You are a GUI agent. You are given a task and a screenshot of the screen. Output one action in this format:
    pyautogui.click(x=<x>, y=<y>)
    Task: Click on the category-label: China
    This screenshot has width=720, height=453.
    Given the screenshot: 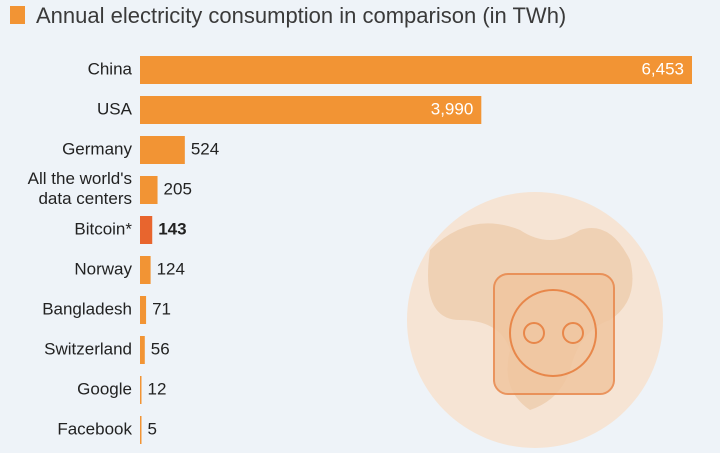 What is the action you would take?
    pyautogui.click(x=110, y=68)
    